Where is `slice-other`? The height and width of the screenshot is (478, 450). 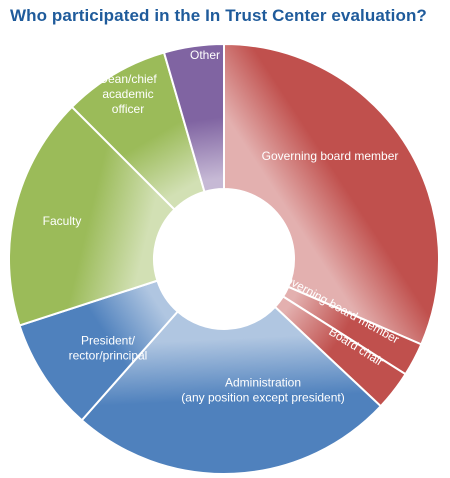
slice-other is located at coordinates (193, 118).